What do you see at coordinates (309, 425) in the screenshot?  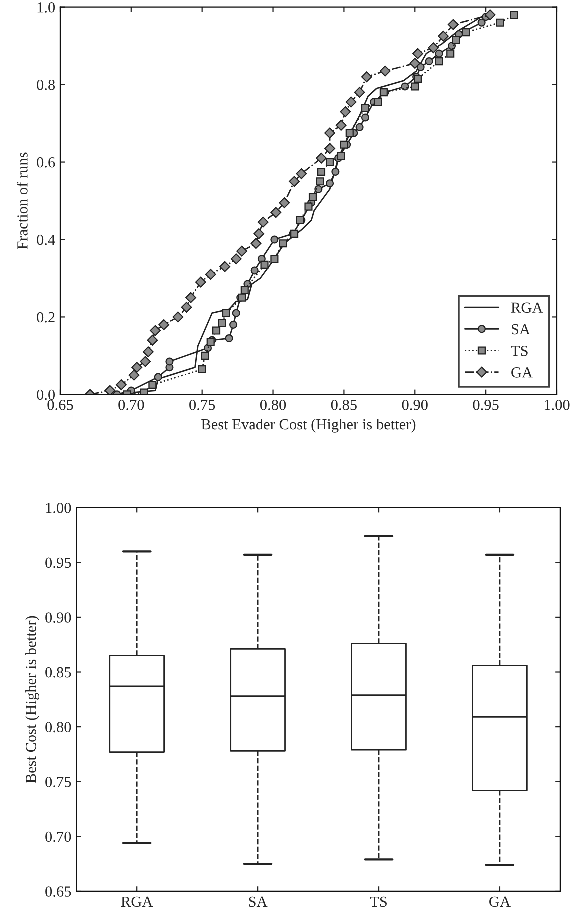 I see `x-axis-title: Best Evader Cost (Higher is better)` at bounding box center [309, 425].